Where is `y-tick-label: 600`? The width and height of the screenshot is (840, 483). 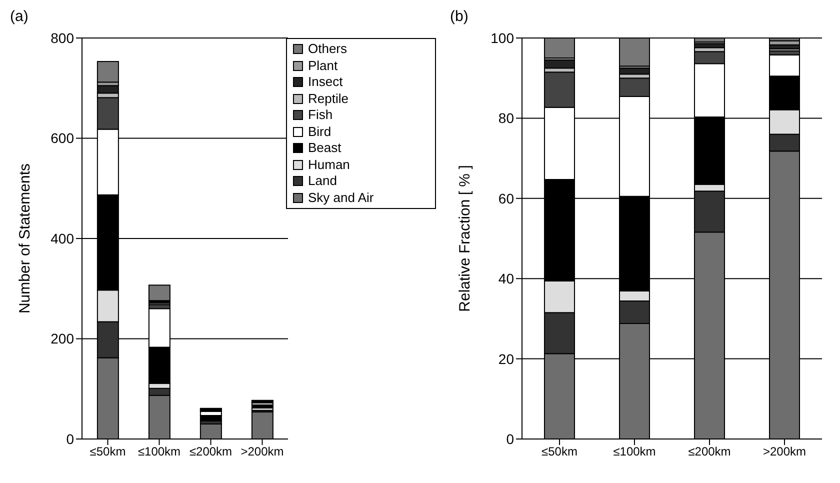
y-tick-label: 600 is located at coordinates (62, 138).